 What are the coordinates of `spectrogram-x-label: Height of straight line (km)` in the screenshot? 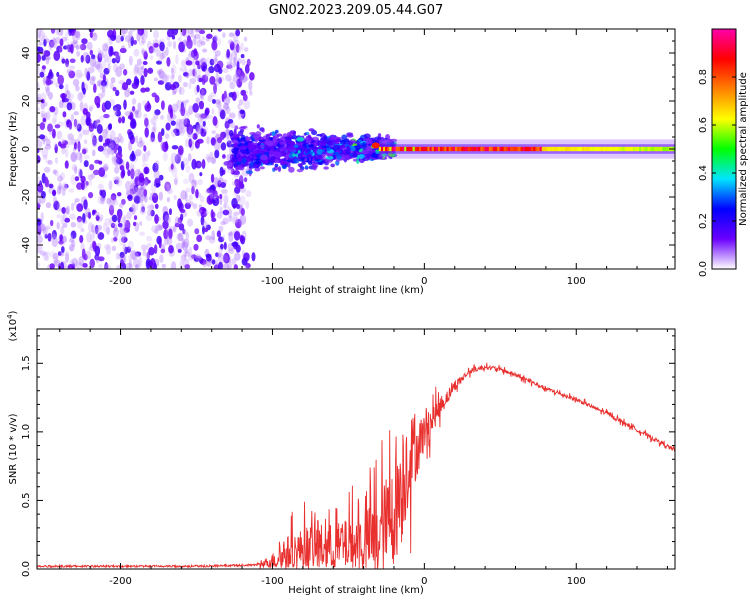 It's located at (356, 290).